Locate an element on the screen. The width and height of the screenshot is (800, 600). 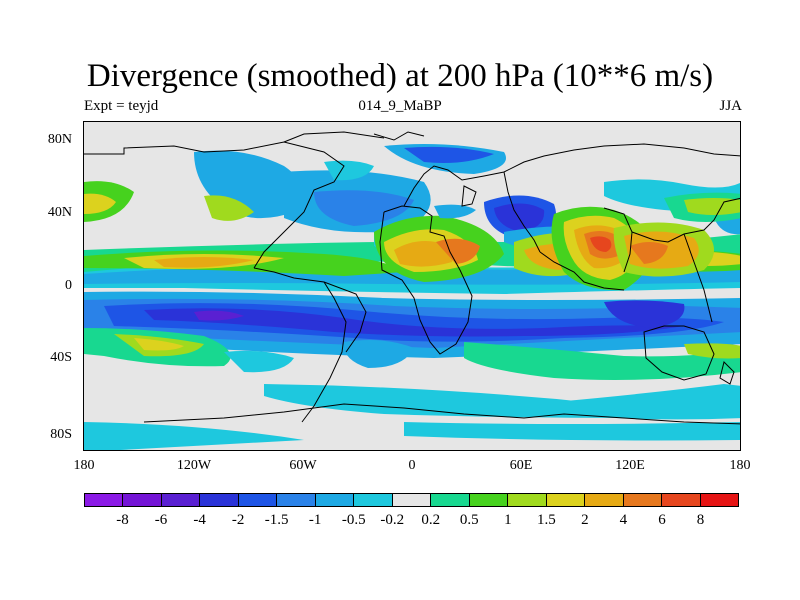
colorbar is located at coordinates (411, 500).